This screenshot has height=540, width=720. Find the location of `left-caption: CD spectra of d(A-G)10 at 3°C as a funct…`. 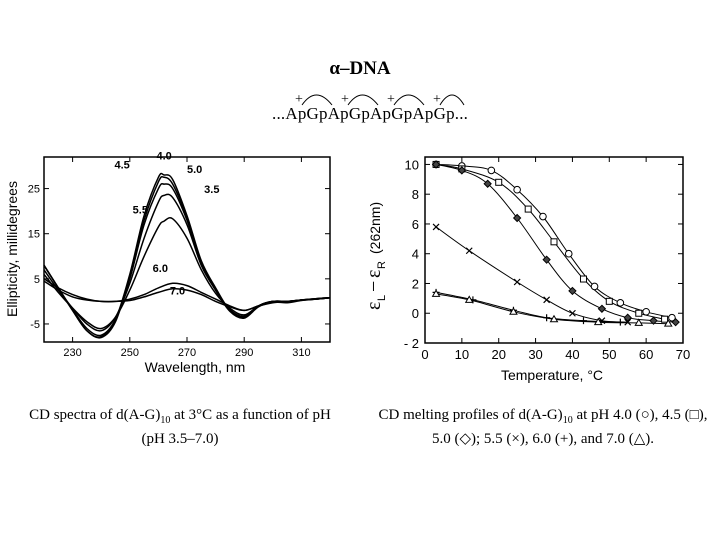

left-caption: CD spectra of d(A-G)10 at 3°C as a funct… is located at coordinates (180, 427).